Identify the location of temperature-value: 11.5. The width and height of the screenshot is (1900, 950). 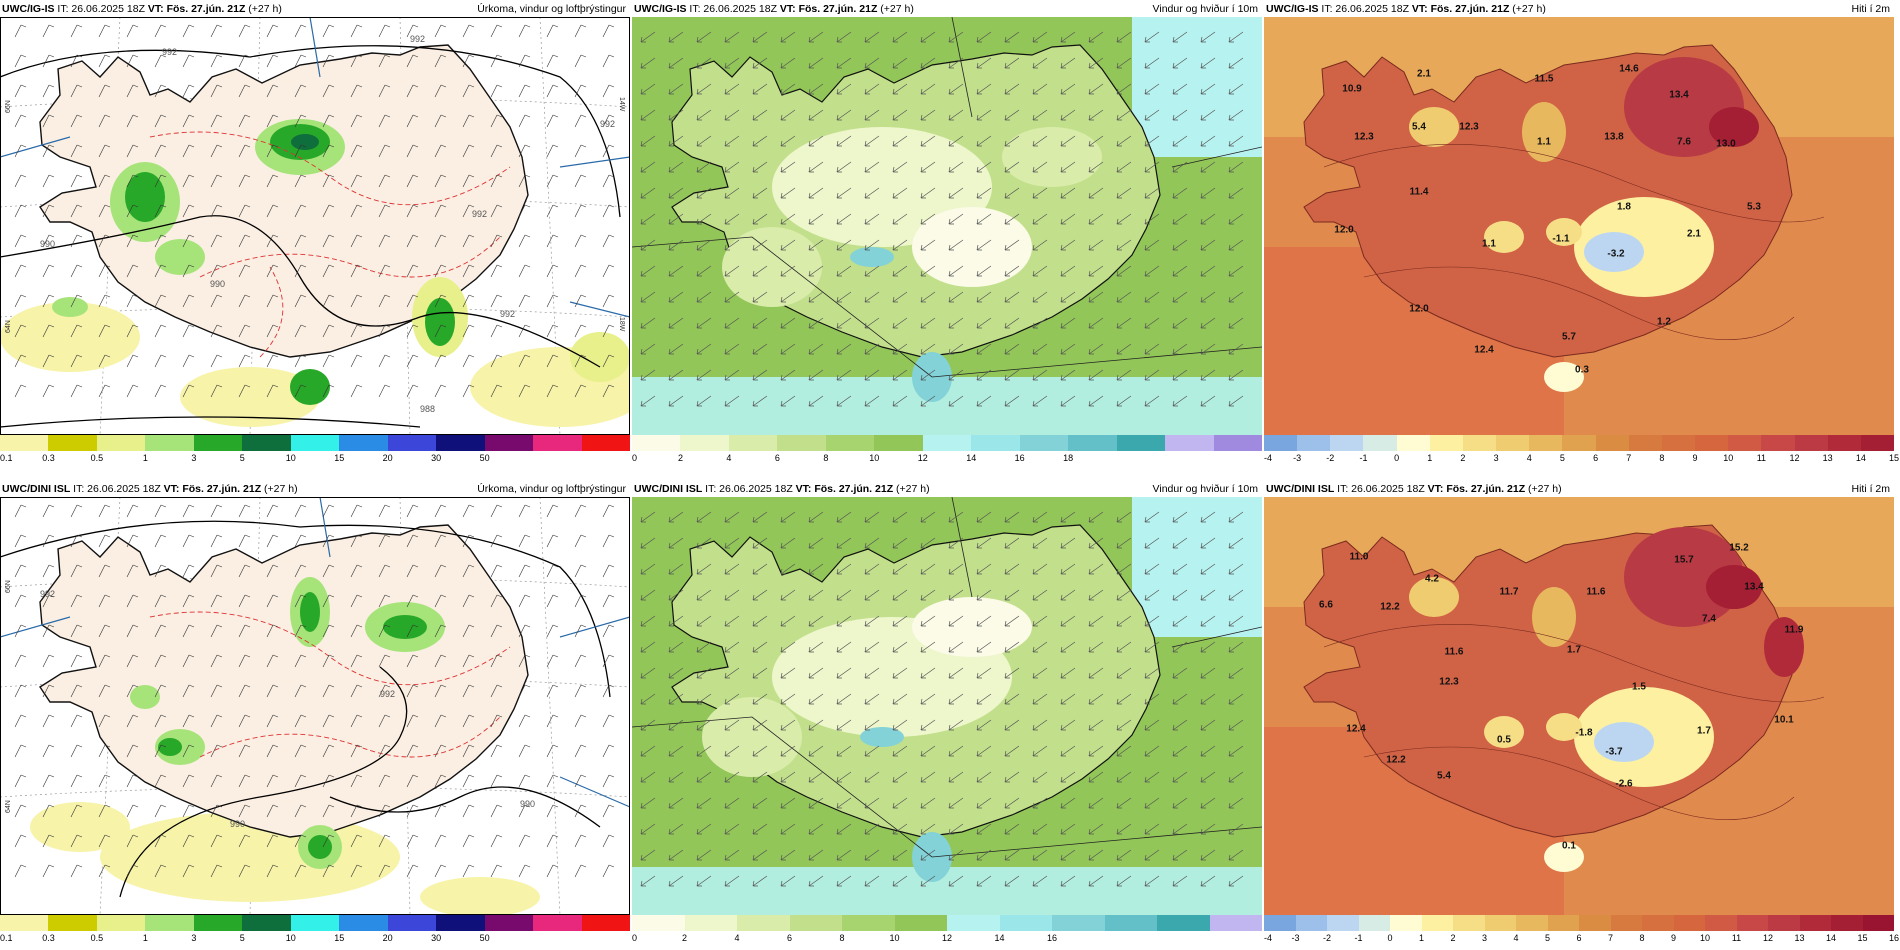
(1544, 79).